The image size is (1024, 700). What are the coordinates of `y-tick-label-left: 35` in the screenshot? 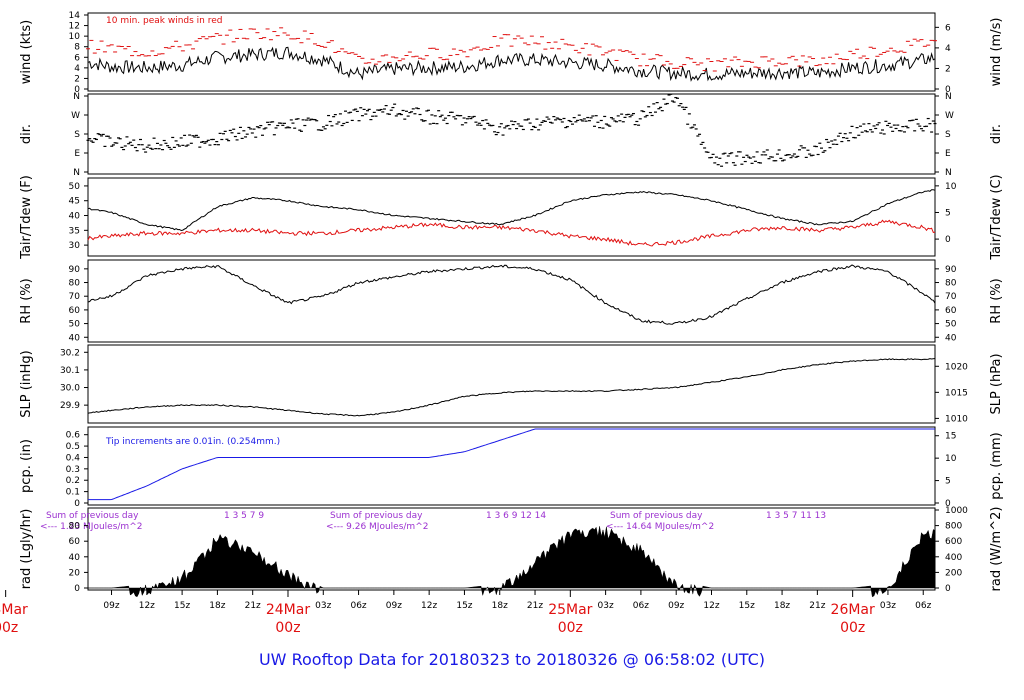 It's located at (74, 231).